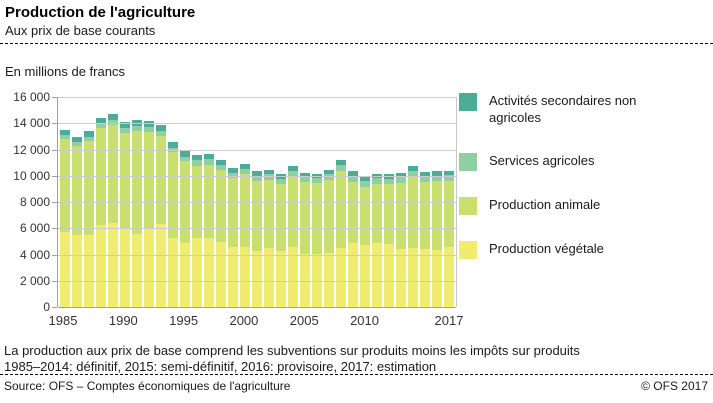 This screenshot has height=403, width=713. I want to click on bar-2010, so click(365, 202).